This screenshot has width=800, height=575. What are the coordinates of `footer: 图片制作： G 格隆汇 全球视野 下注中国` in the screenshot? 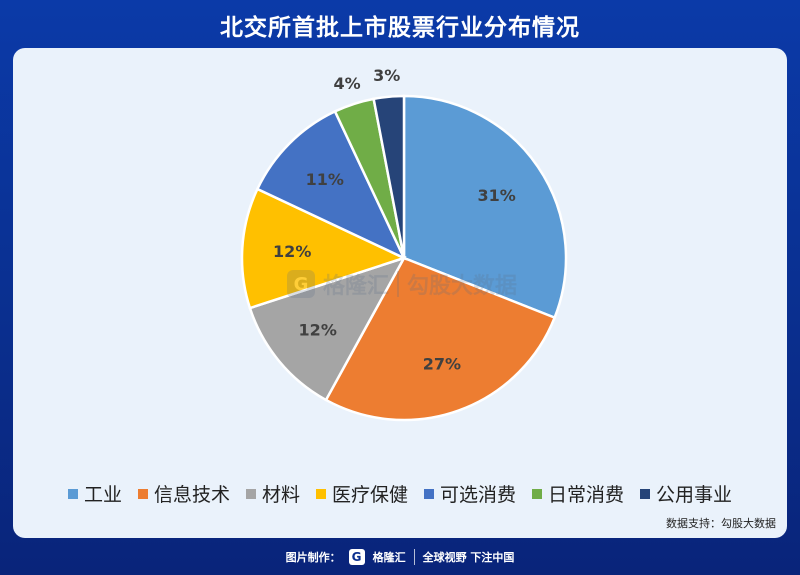 It's located at (400, 557).